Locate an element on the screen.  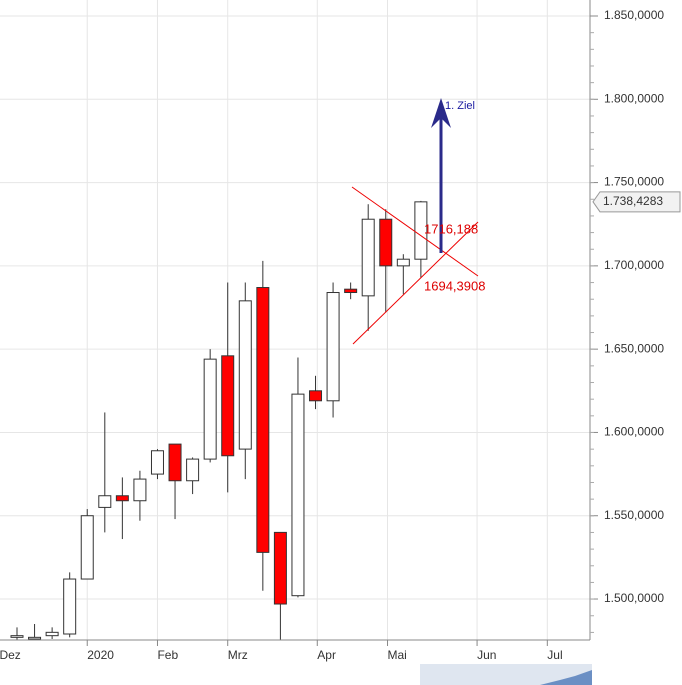
y-tick-label: 1.750,0000 is located at coordinates (634, 182).